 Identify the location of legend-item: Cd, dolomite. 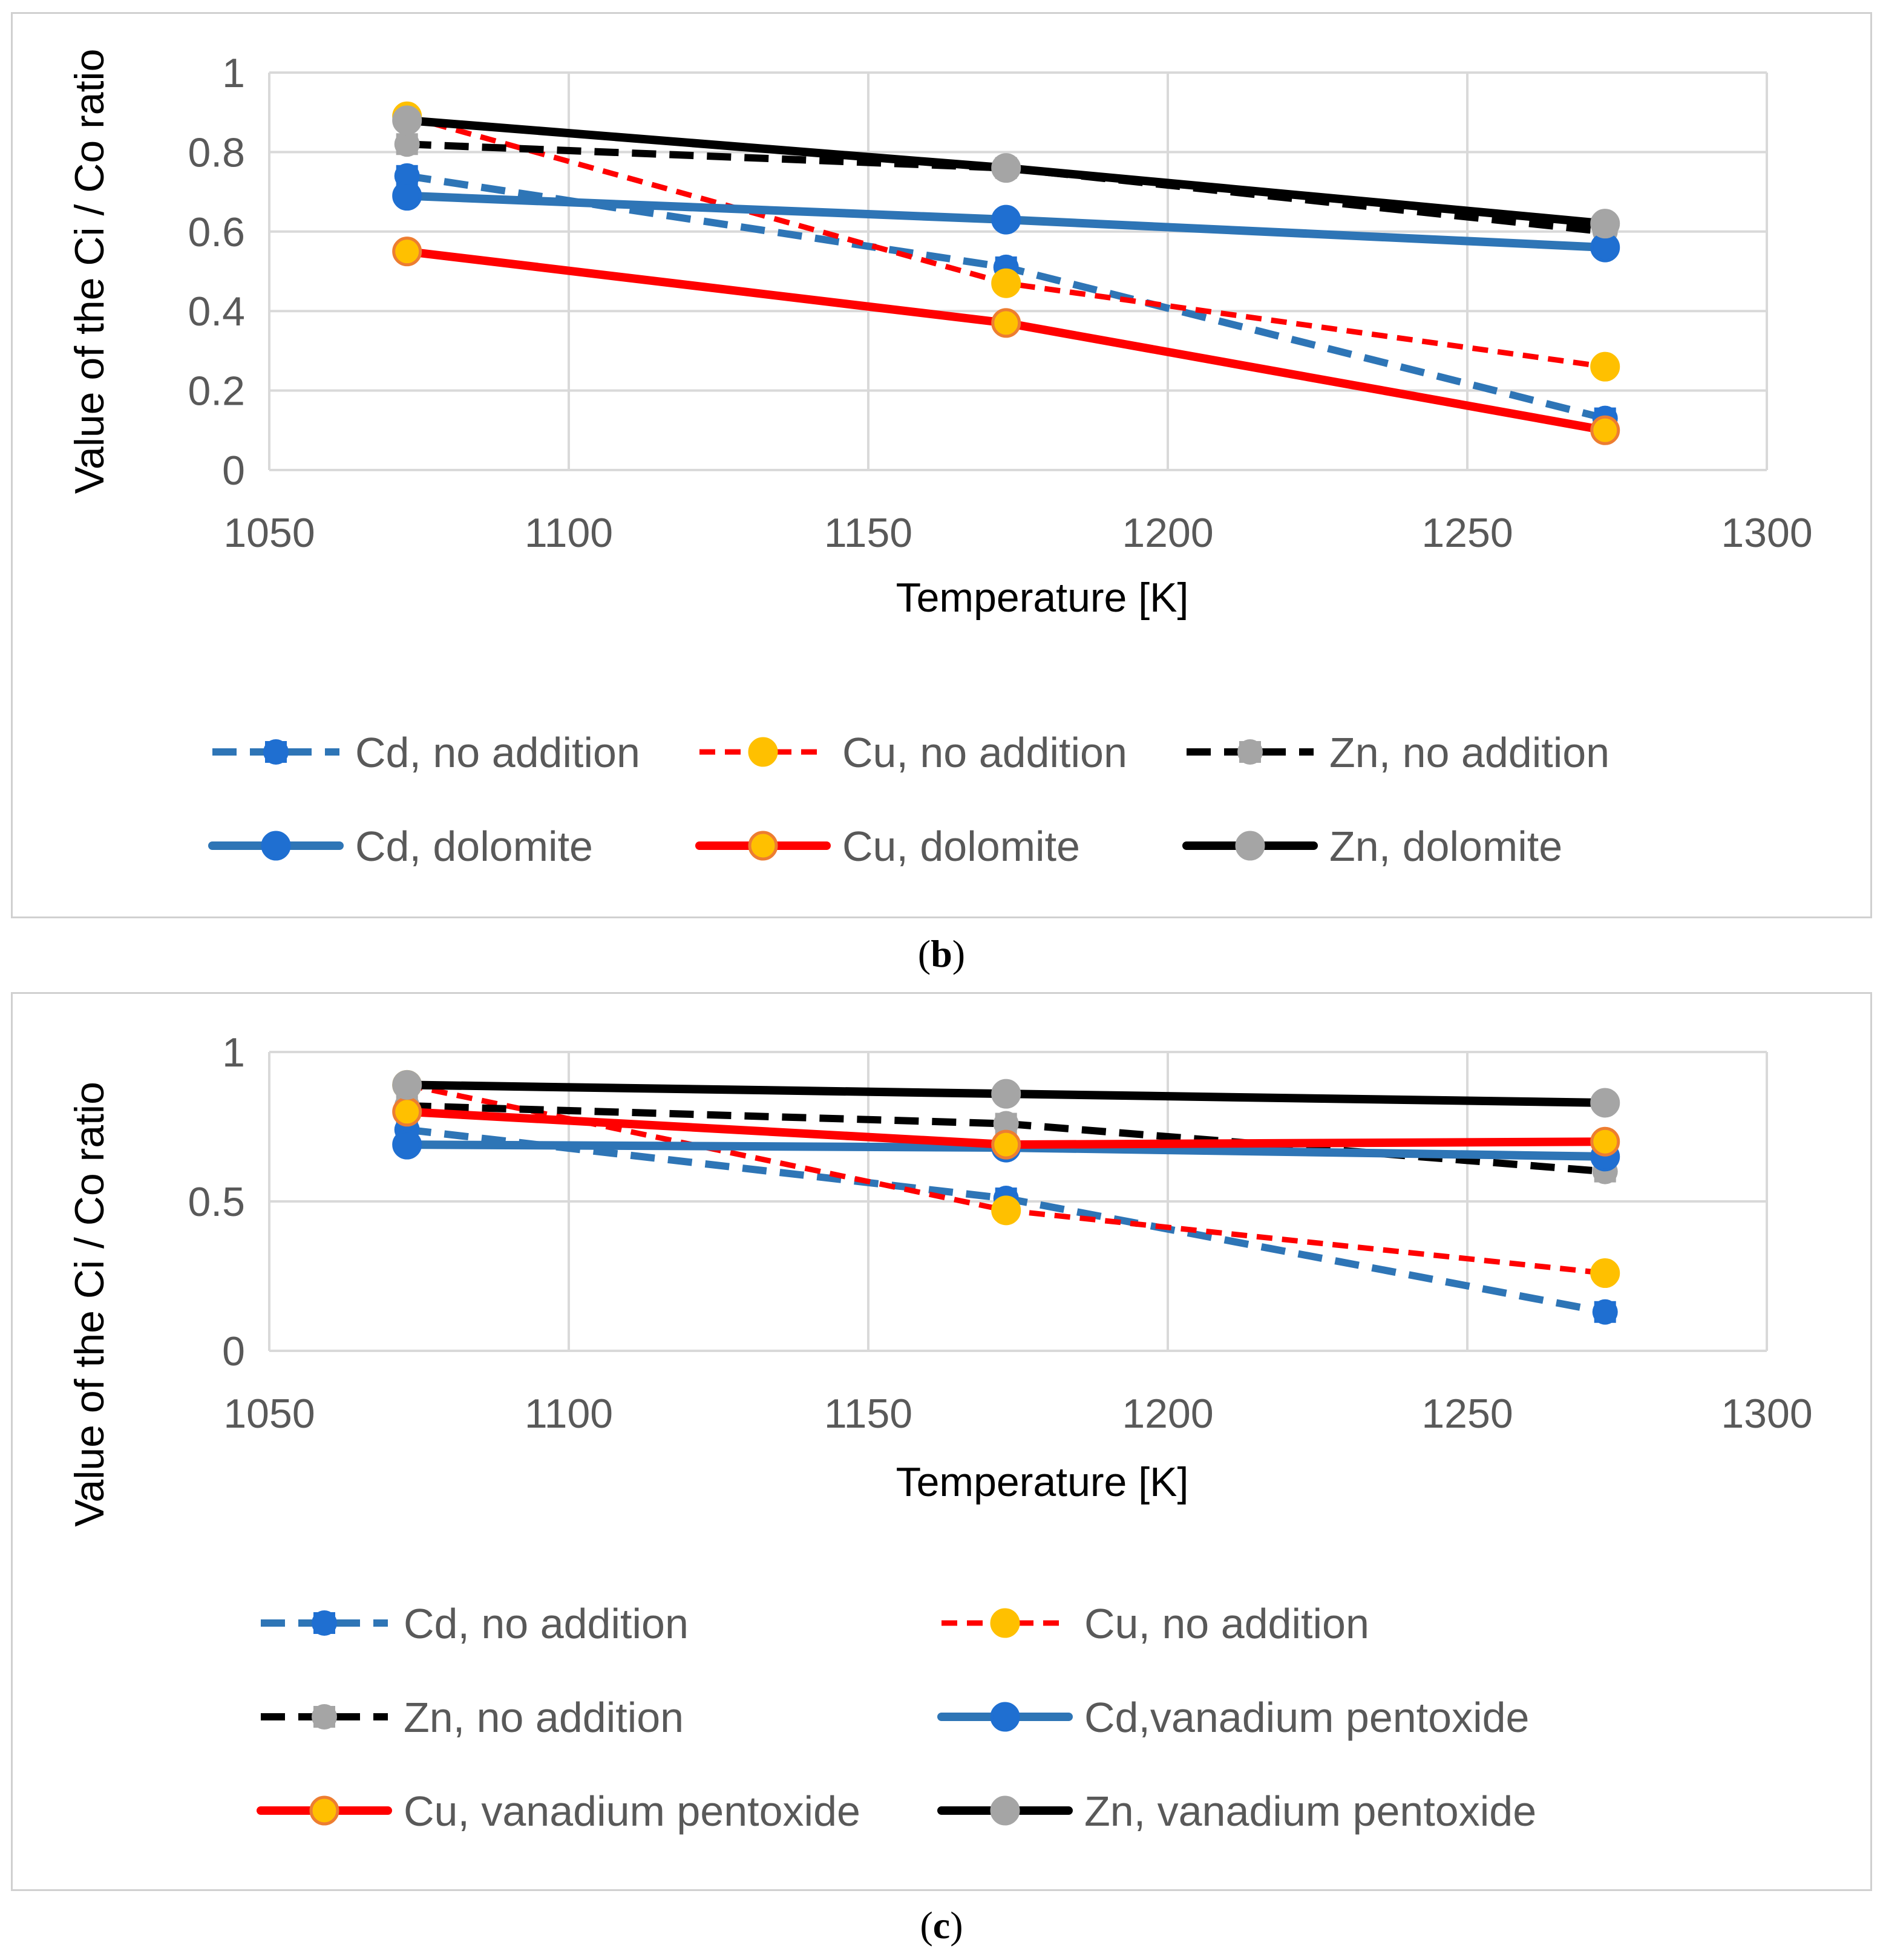
(400, 846).